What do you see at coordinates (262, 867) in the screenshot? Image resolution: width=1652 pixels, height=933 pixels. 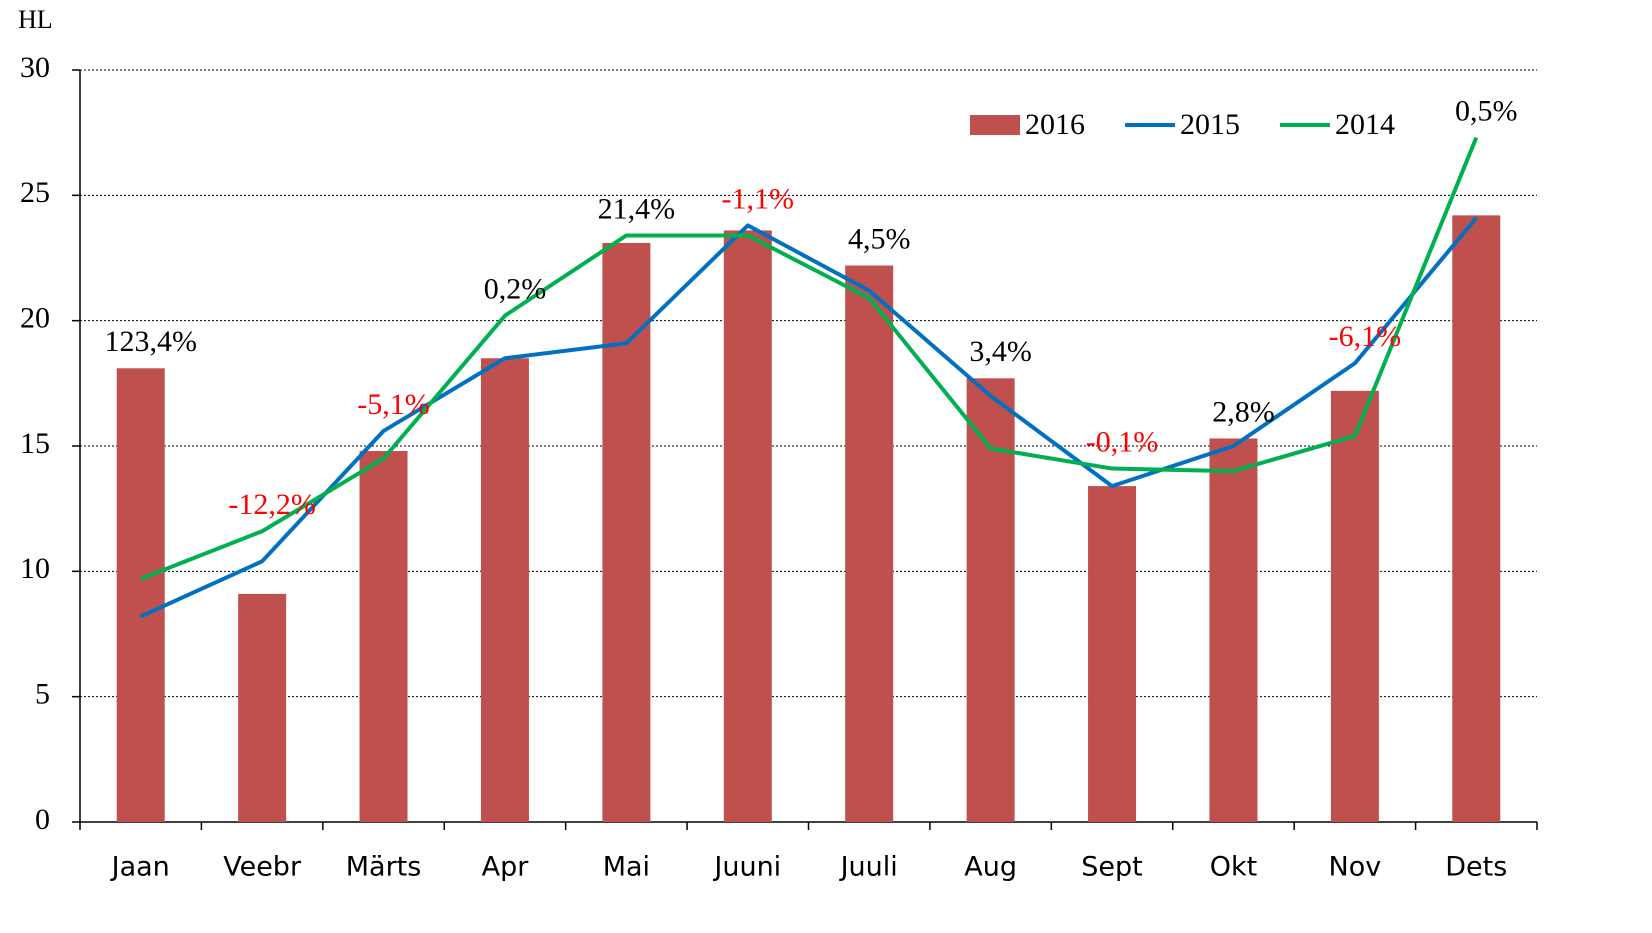 I see `x-tick-label: Veebr` at bounding box center [262, 867].